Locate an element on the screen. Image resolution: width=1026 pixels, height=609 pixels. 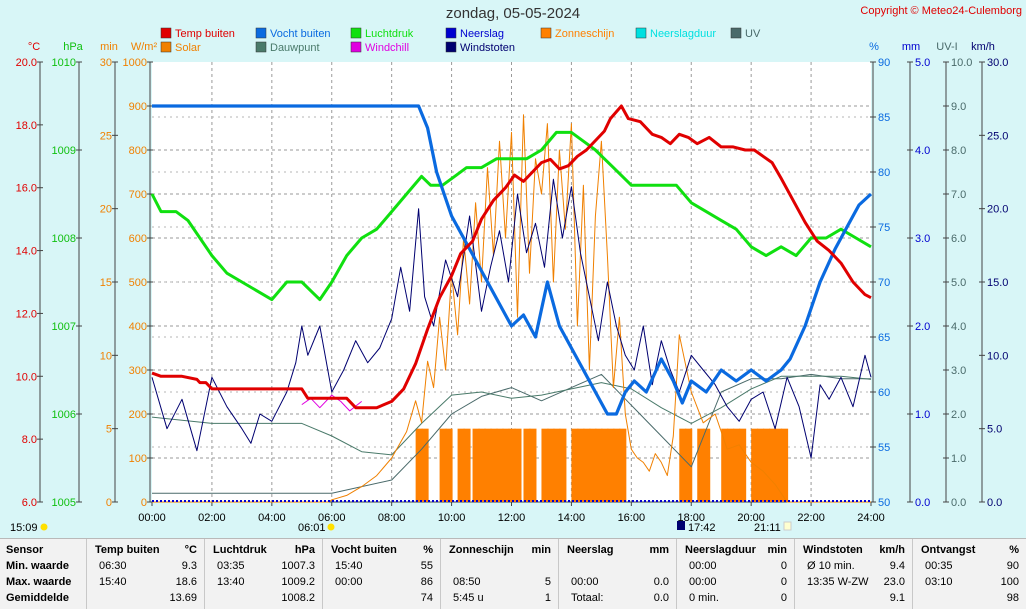
stats-max-row: 13:40 1009.2 is located at coordinates (264, 582).